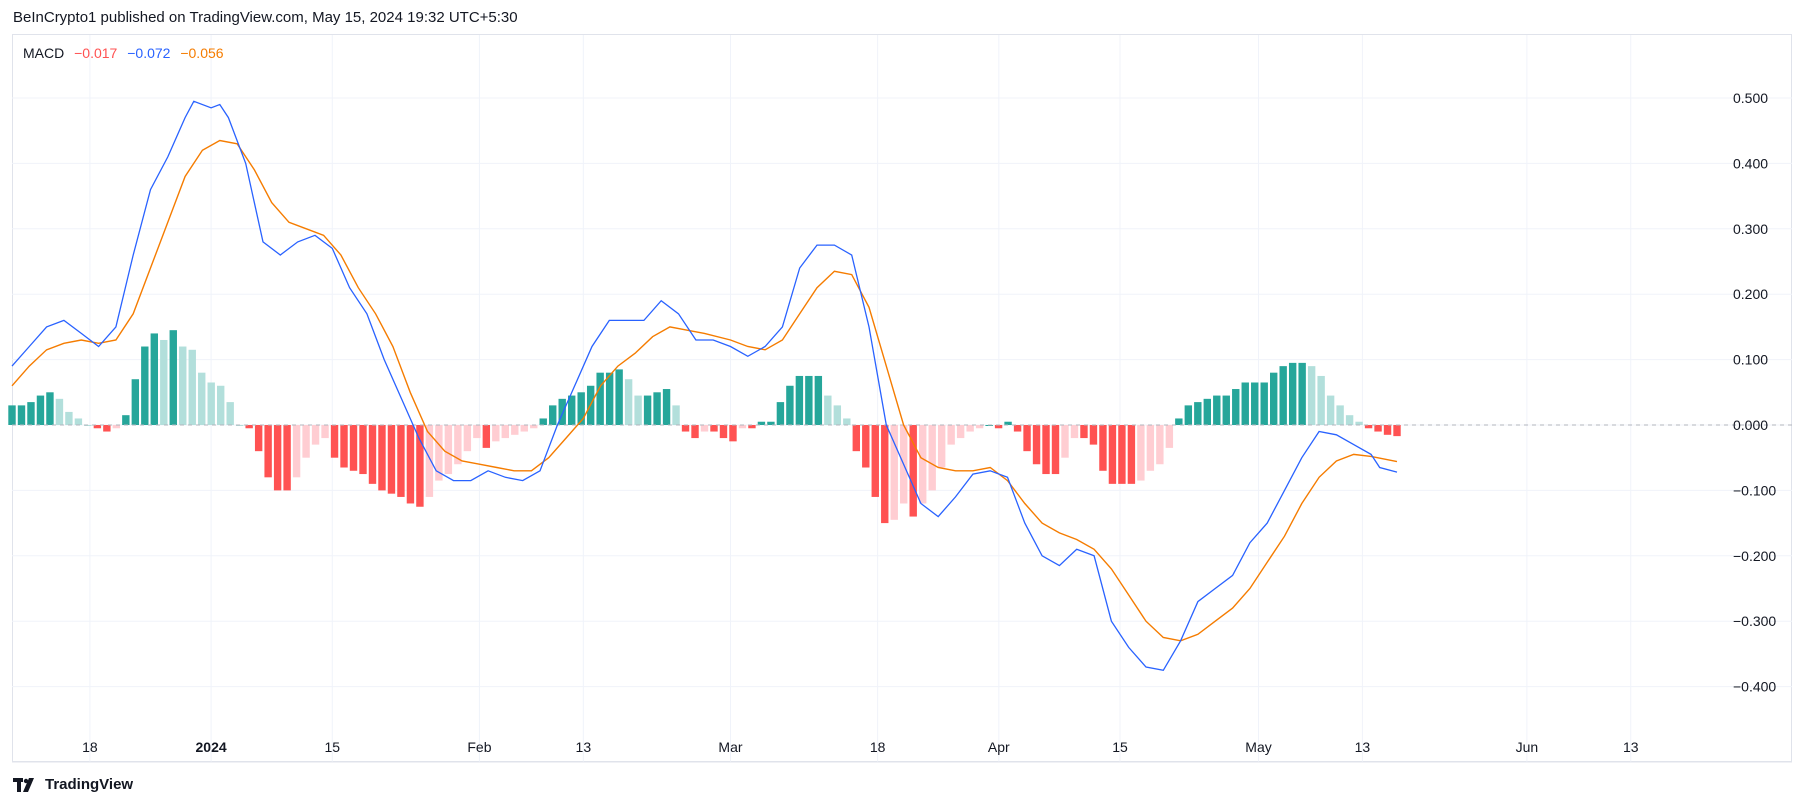  What do you see at coordinates (1754, 556) in the screenshot?
I see `y-tick-label: −0.200` at bounding box center [1754, 556].